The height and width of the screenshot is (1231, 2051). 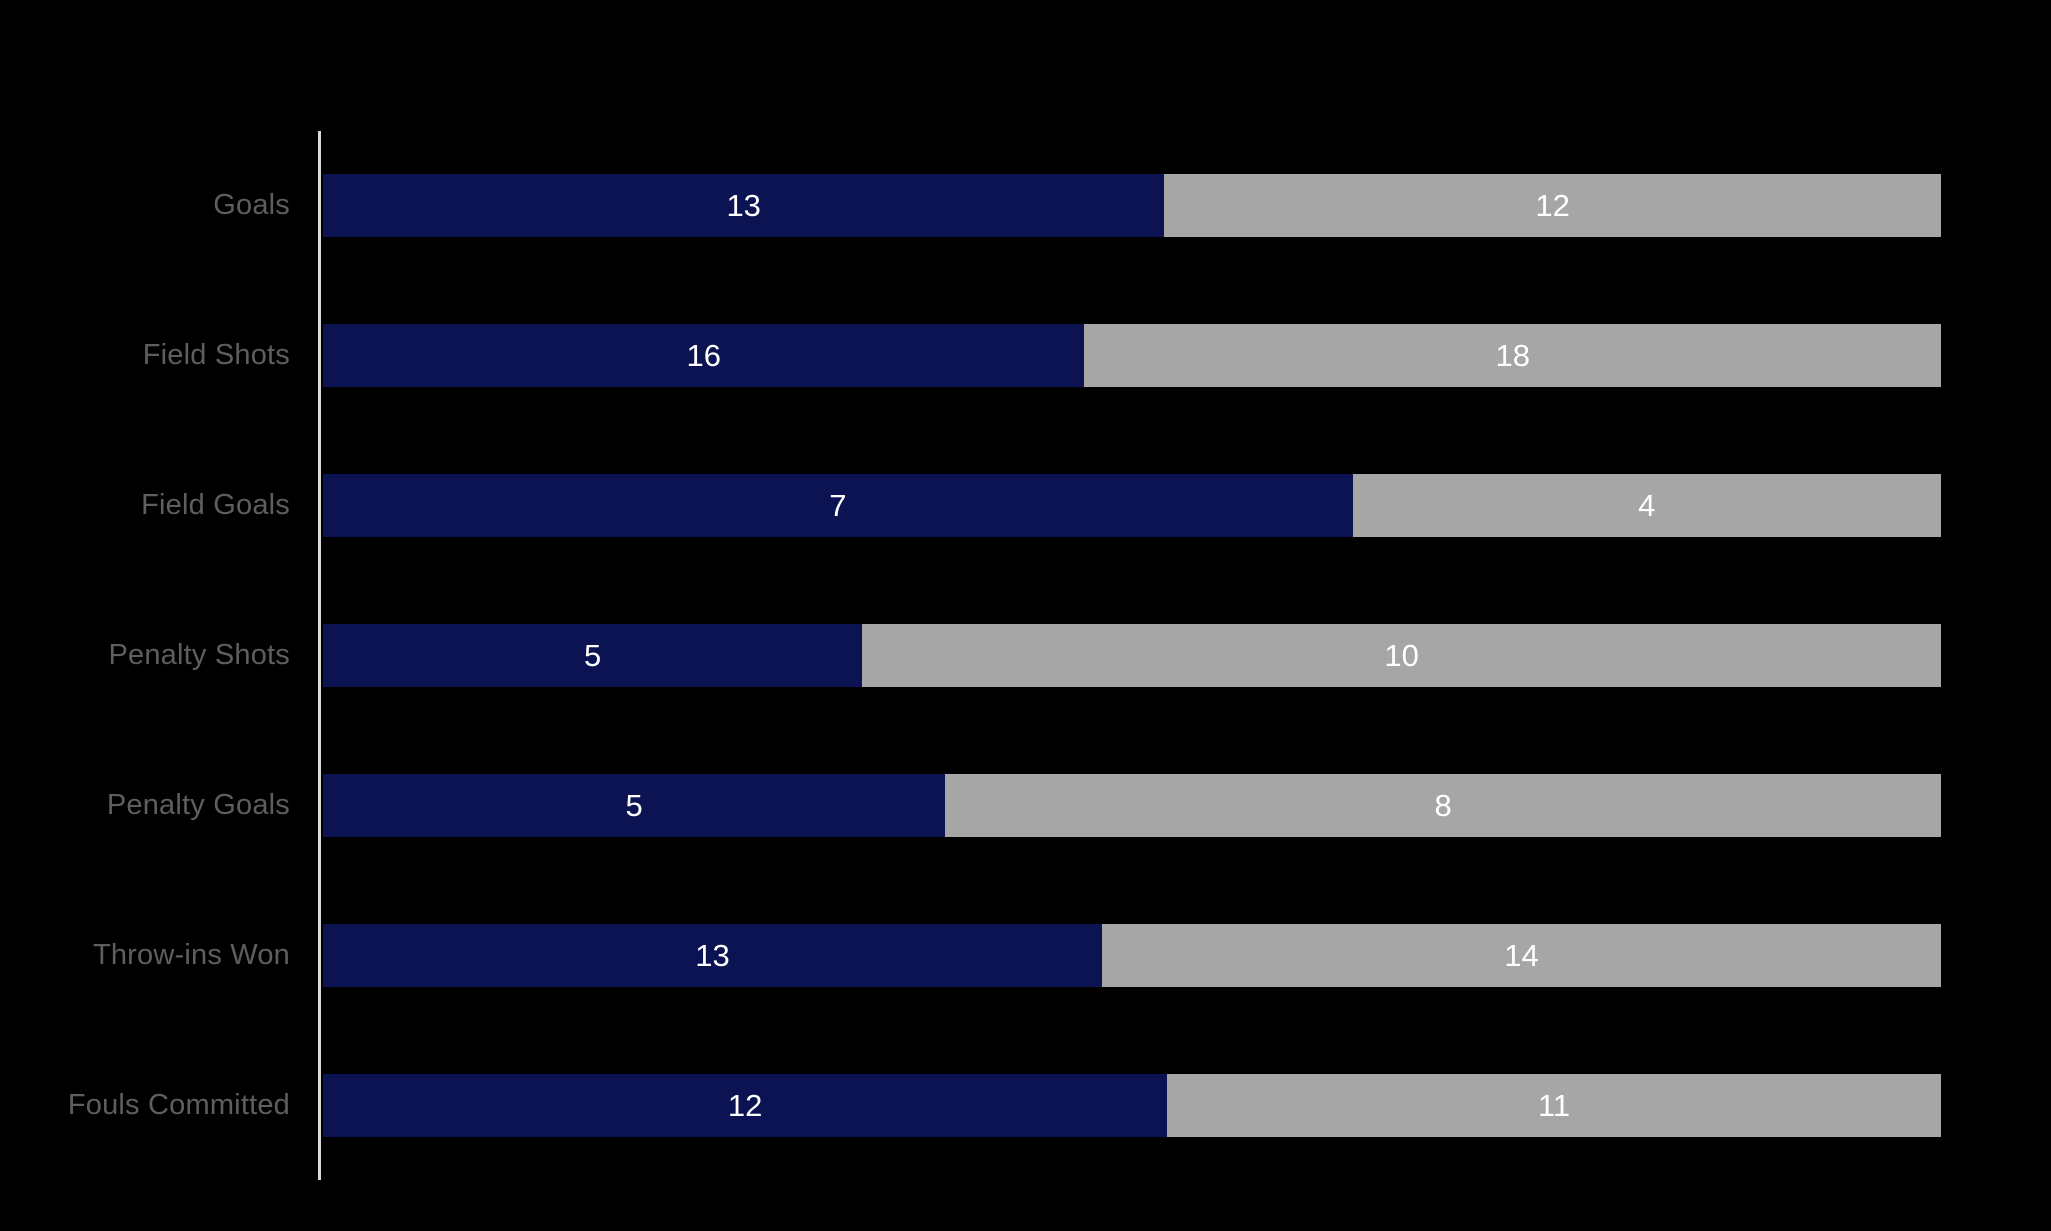 I want to click on bar-value-label: 16, so click(x=703, y=356).